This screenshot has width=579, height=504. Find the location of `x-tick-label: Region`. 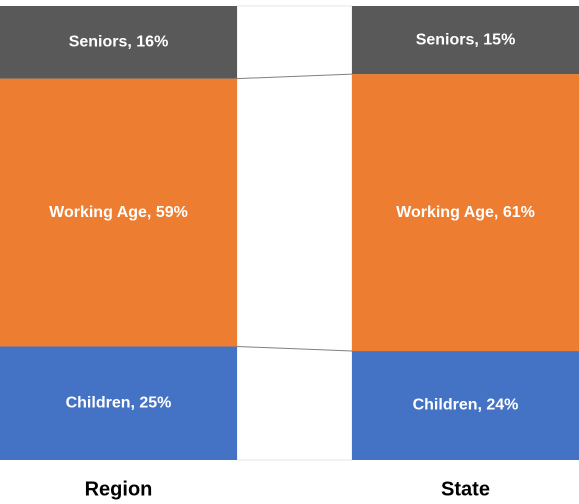

x-tick-label: Region is located at coordinates (119, 489).